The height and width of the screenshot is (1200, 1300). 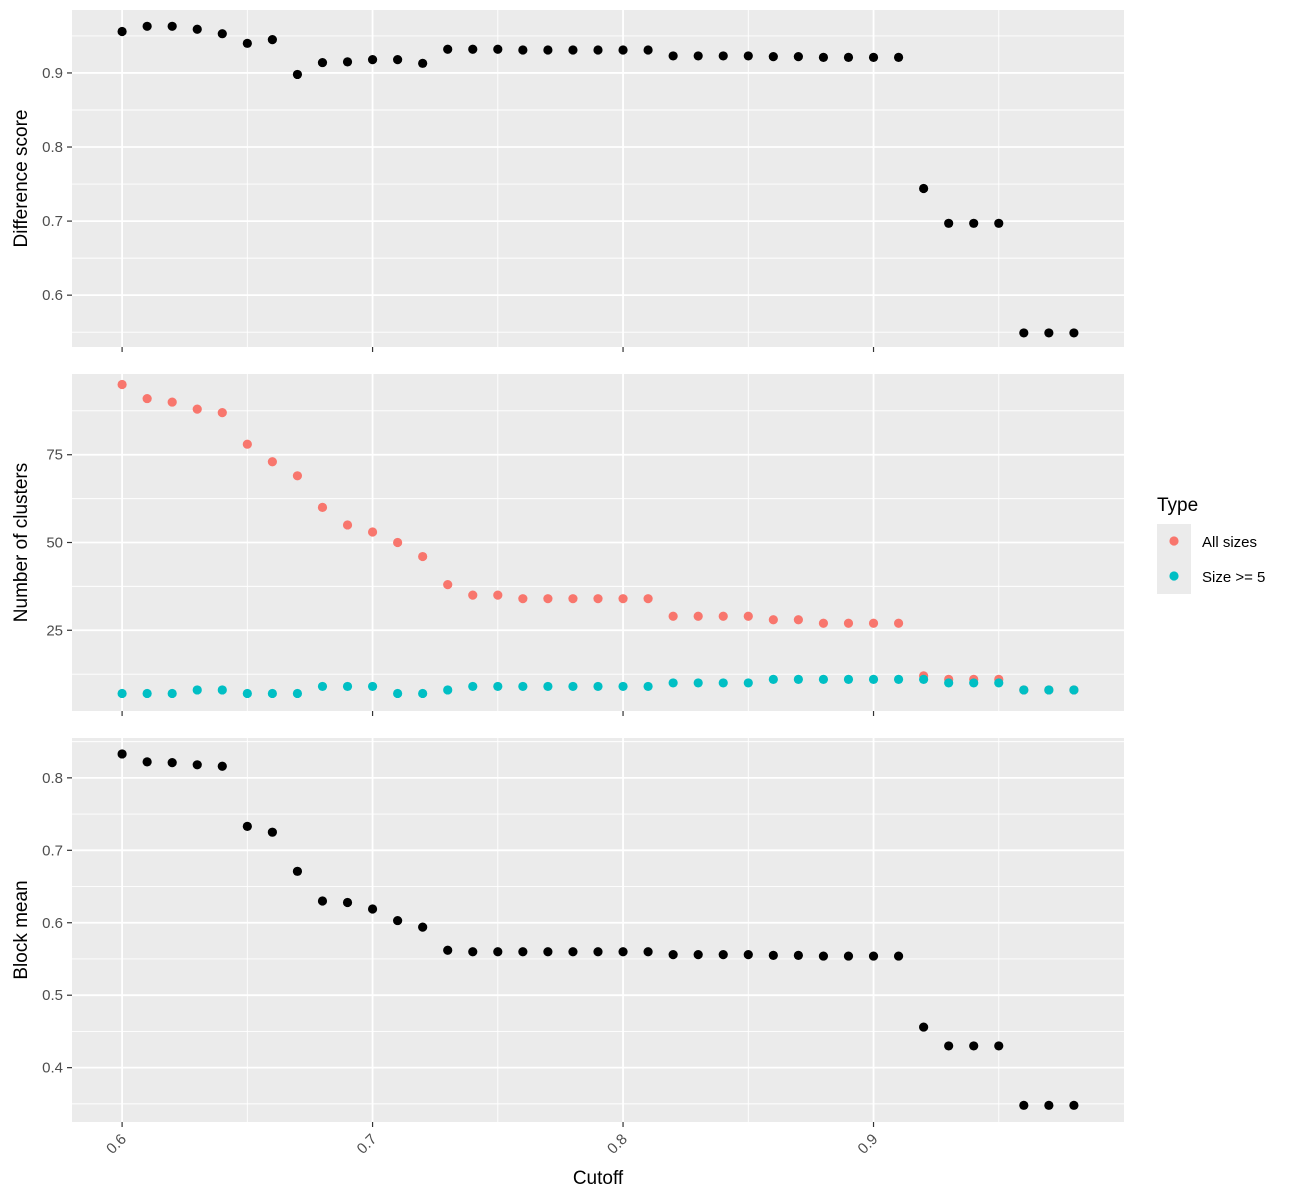 What do you see at coordinates (54, 455) in the screenshot?
I see `y-tick-label: 75` at bounding box center [54, 455].